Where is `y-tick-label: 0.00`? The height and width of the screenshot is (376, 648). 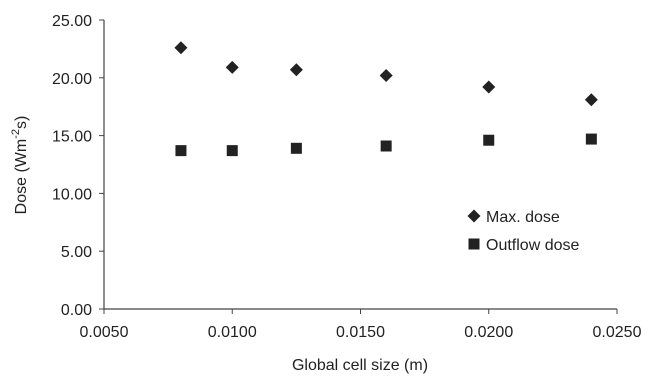 y-tick-label: 0.00 is located at coordinates (76, 310).